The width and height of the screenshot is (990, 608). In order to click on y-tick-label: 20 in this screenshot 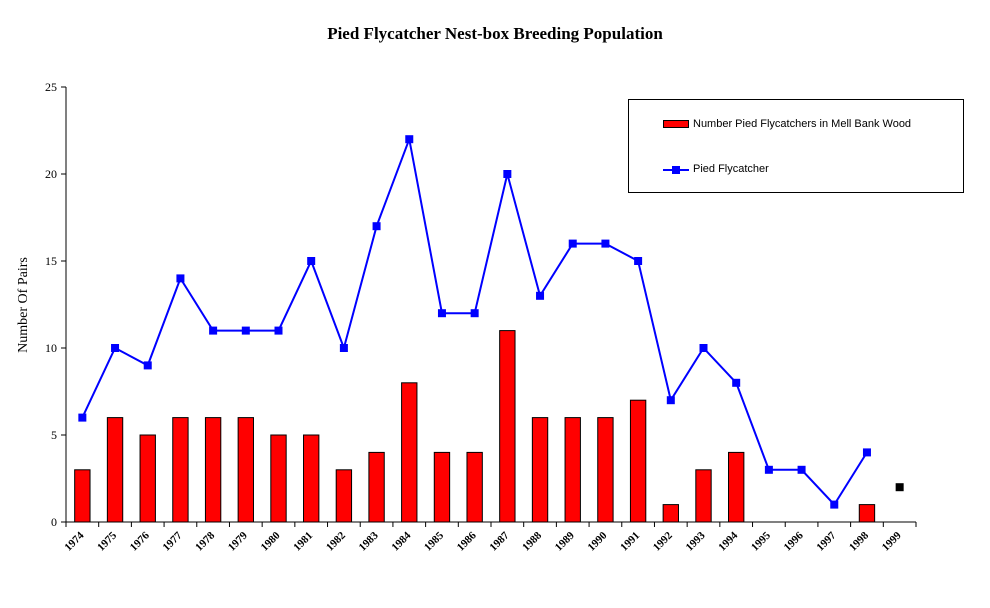, I will do `click(51, 174)`.